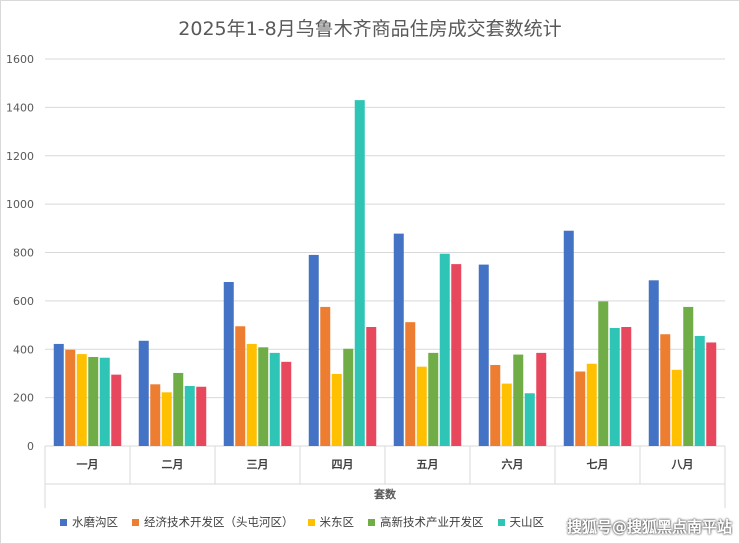 This screenshot has height=544, width=740. I want to click on y-tick-label: 600, so click(23, 301).